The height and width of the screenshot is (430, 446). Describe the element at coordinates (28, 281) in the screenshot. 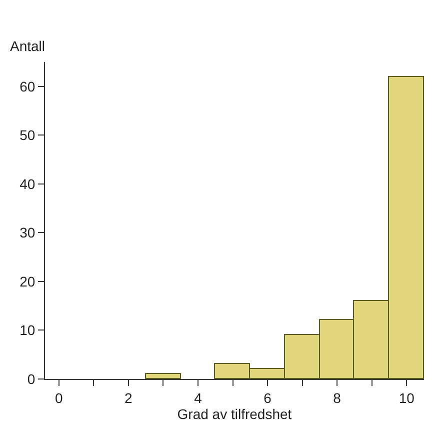

I see `y-tick-label: 20` at that location.